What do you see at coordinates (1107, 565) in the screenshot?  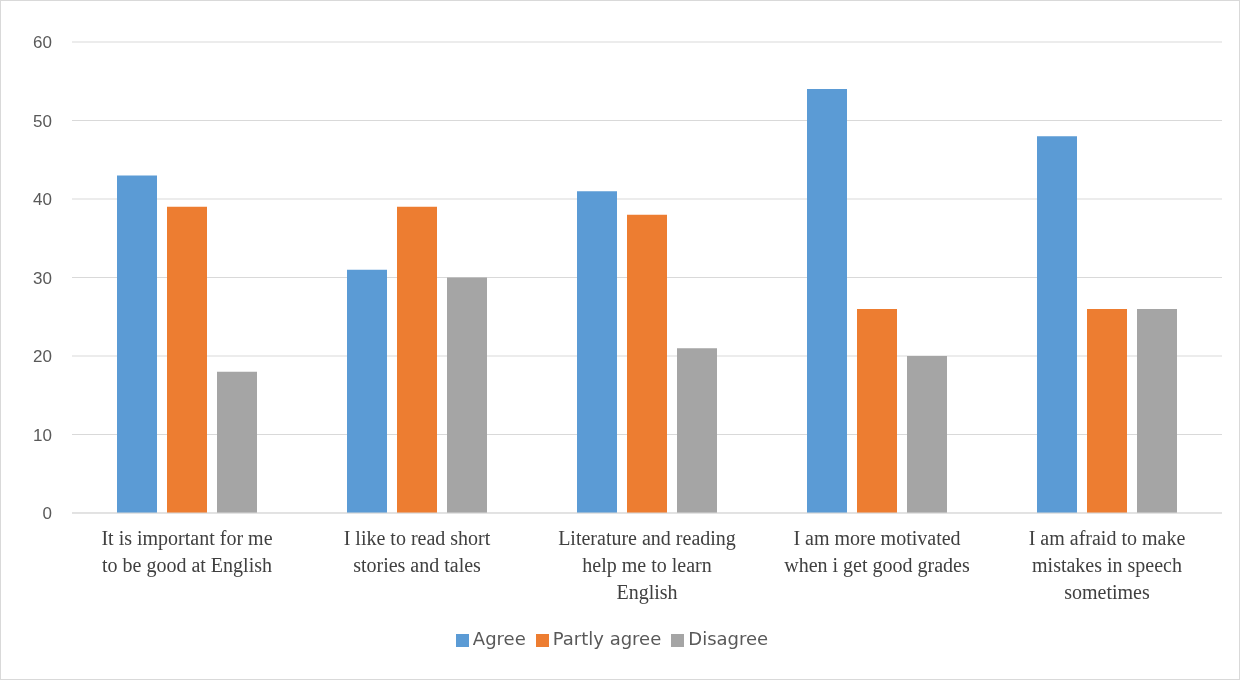 I see `x-tick-label: I am afraid to make mistakes in speech sometimes` at bounding box center [1107, 565].